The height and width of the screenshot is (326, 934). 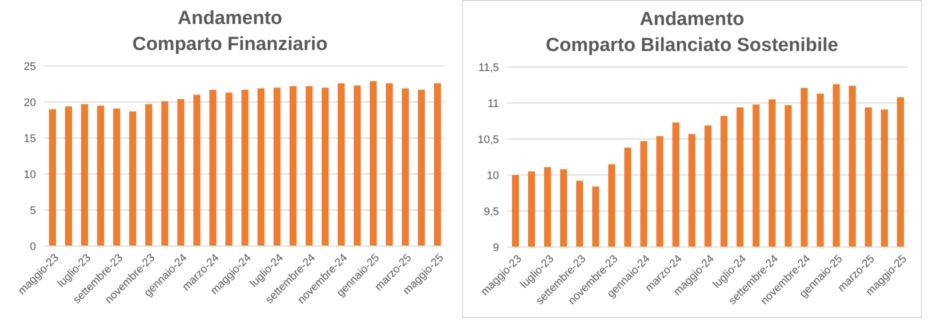 What do you see at coordinates (495, 248) in the screenshot?
I see `y-tick-label: 9` at bounding box center [495, 248].